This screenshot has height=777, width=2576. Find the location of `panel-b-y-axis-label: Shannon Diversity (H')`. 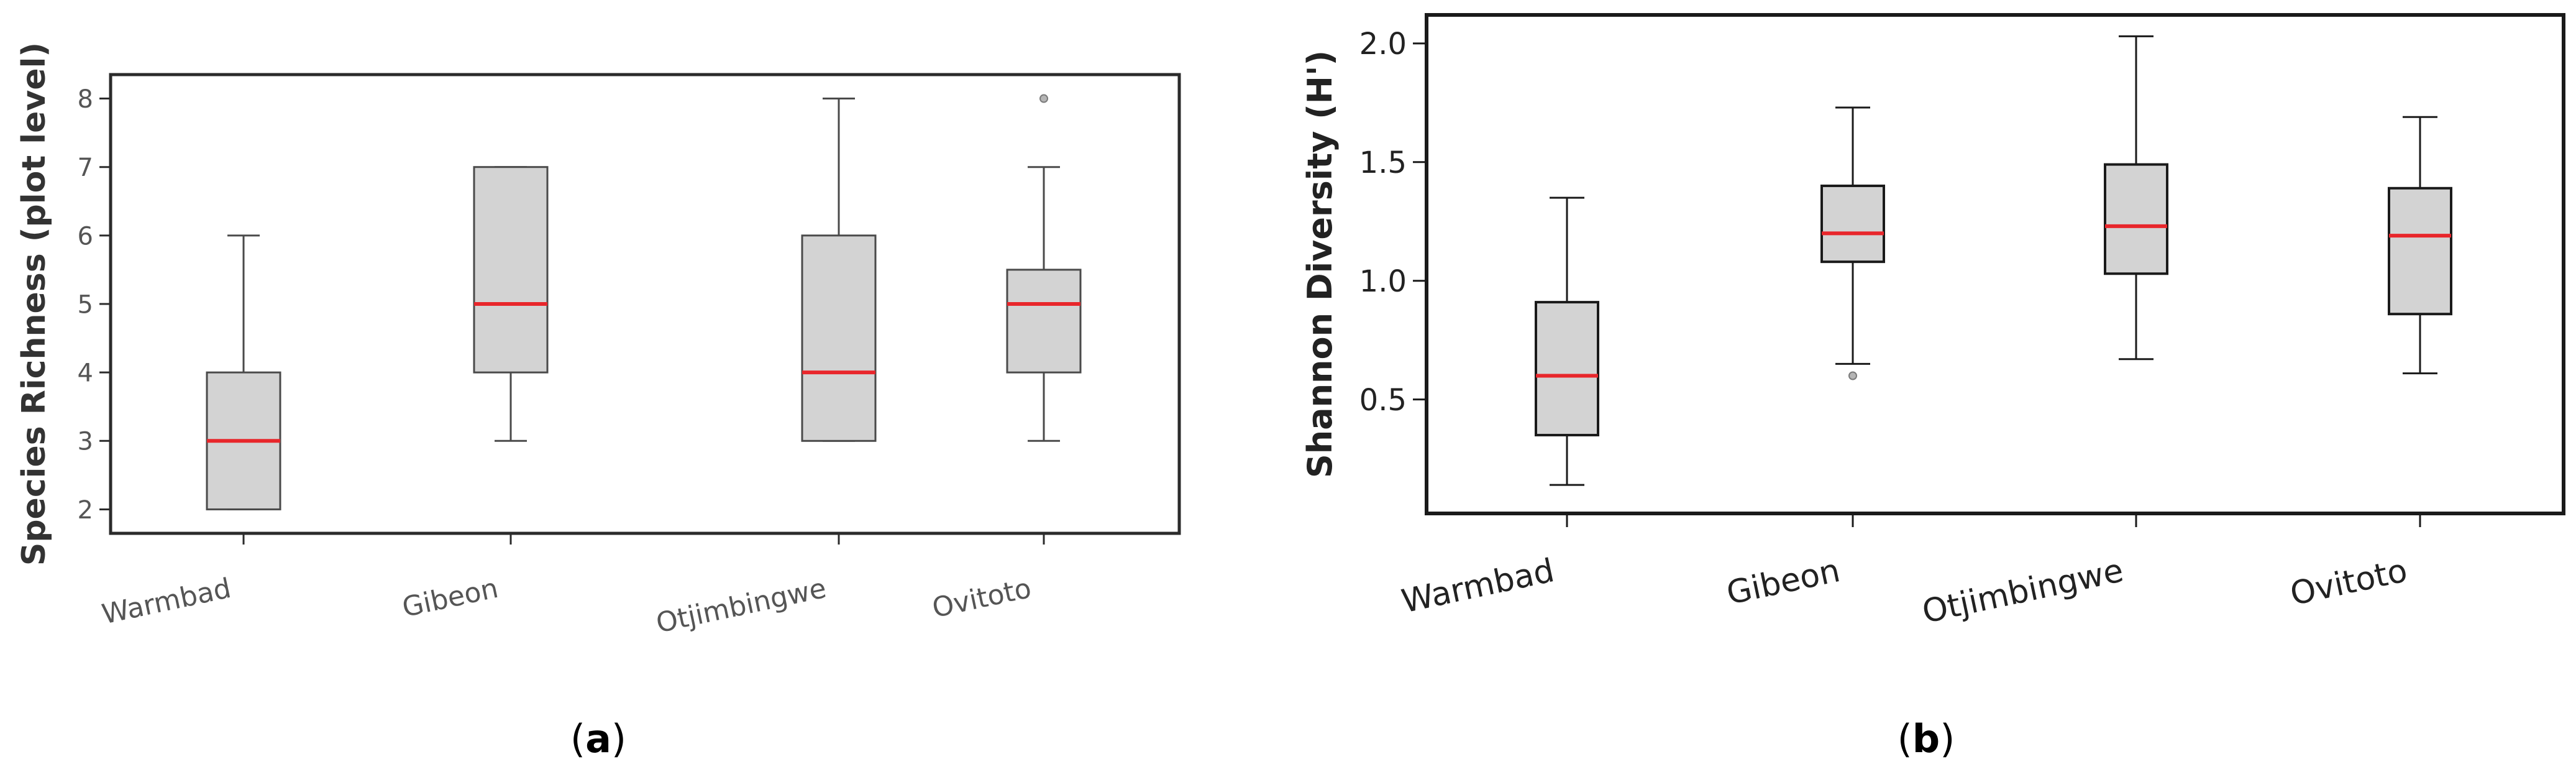

panel-b-y-axis-label: Shannon Diversity (H') is located at coordinates (1320, 264).